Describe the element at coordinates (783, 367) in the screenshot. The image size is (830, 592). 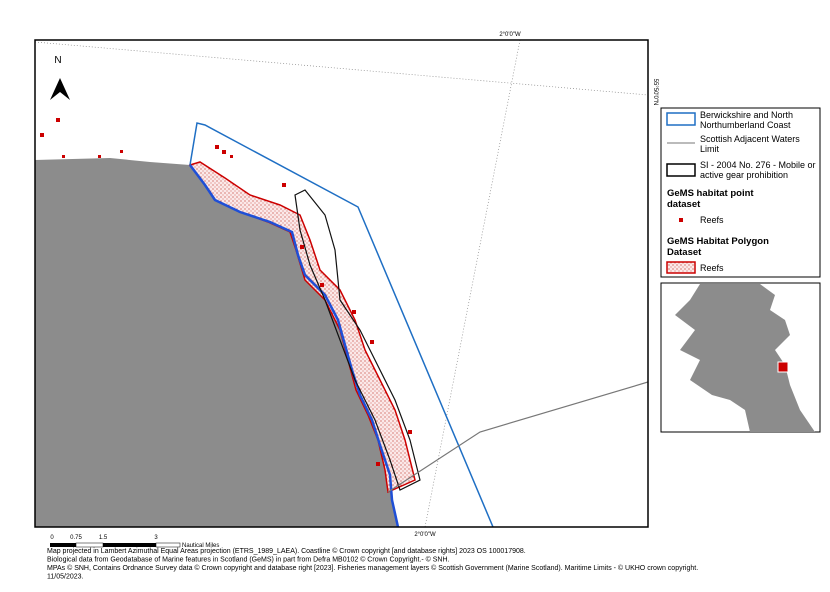
I see `inset-locator` at that location.